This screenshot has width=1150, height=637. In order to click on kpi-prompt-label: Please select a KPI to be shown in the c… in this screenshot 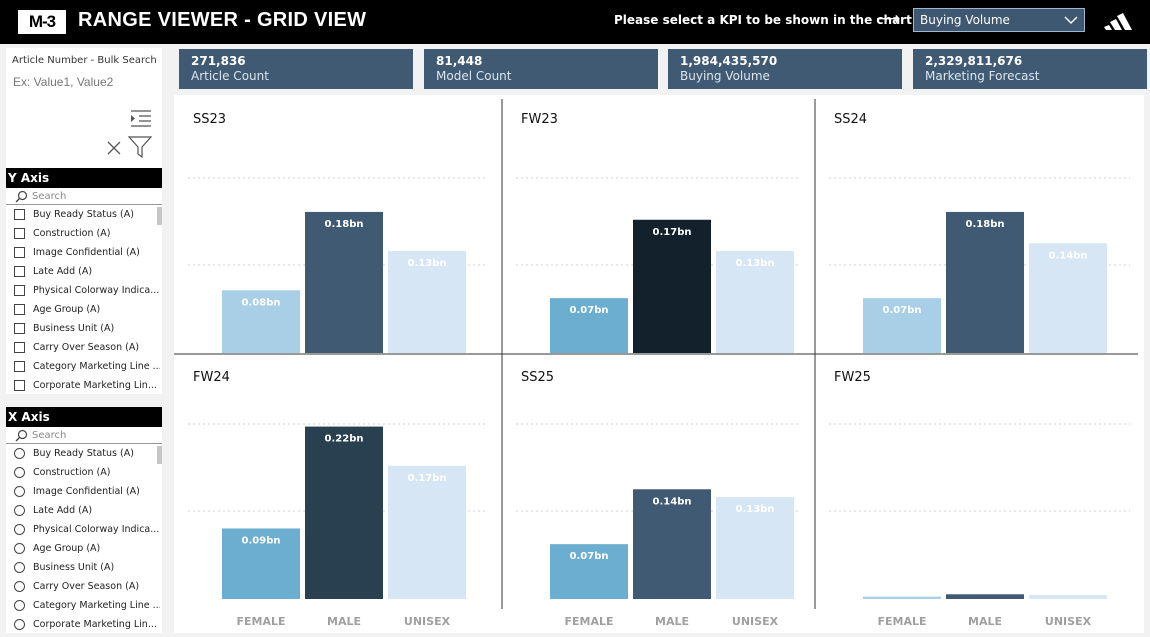, I will do `click(763, 20)`.